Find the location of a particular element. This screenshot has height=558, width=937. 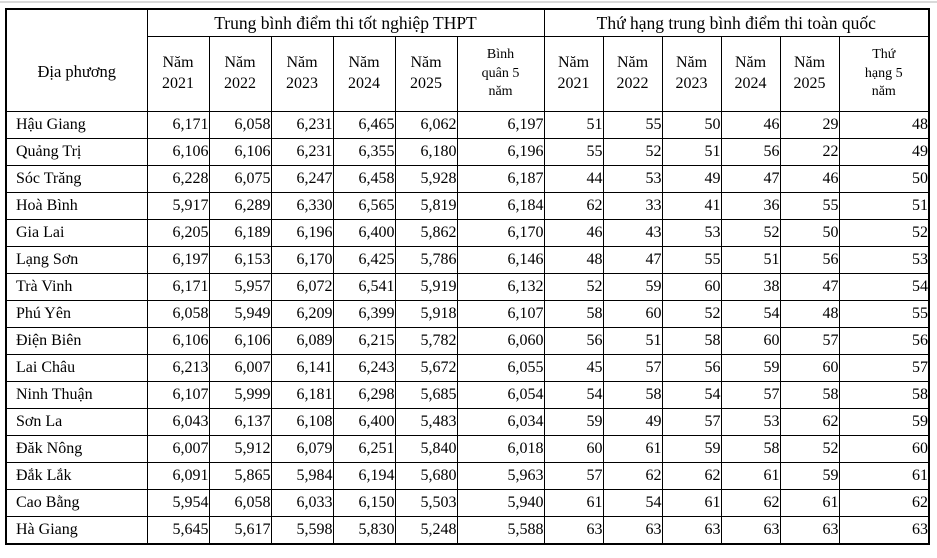

rank-year-header-2021: Năm 2021 is located at coordinates (573, 74).